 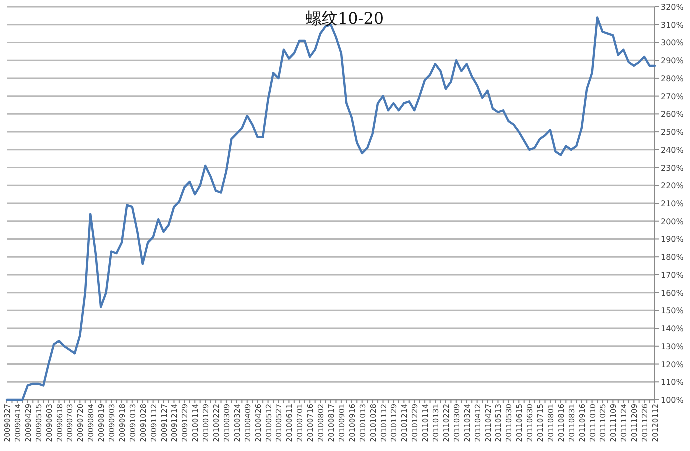 I want to click on y-tick-label: 220%, so click(x=672, y=186).